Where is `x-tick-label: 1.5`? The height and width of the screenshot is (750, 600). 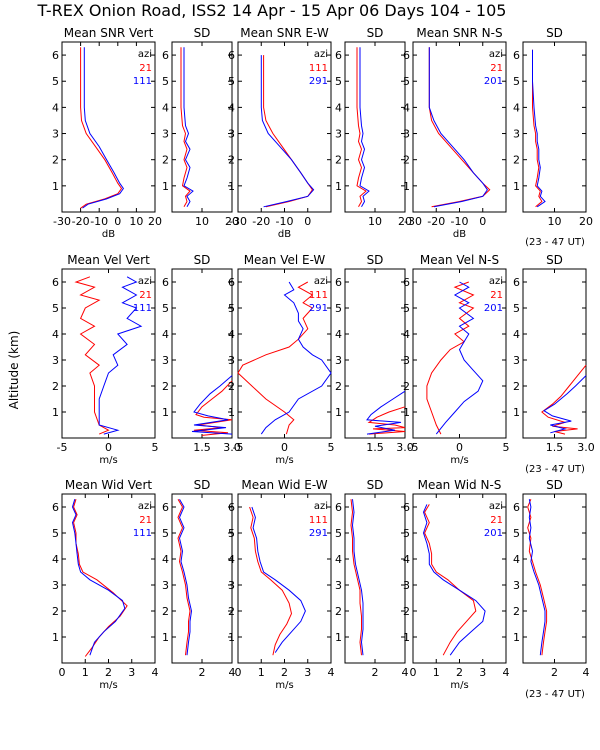 x-tick-label: 1.5 is located at coordinates (202, 447).